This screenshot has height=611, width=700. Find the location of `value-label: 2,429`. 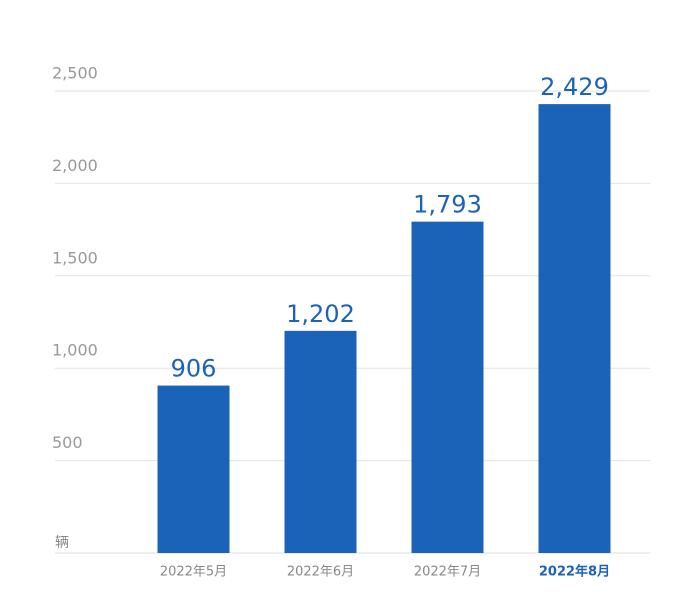

value-label: 2,429 is located at coordinates (574, 87).